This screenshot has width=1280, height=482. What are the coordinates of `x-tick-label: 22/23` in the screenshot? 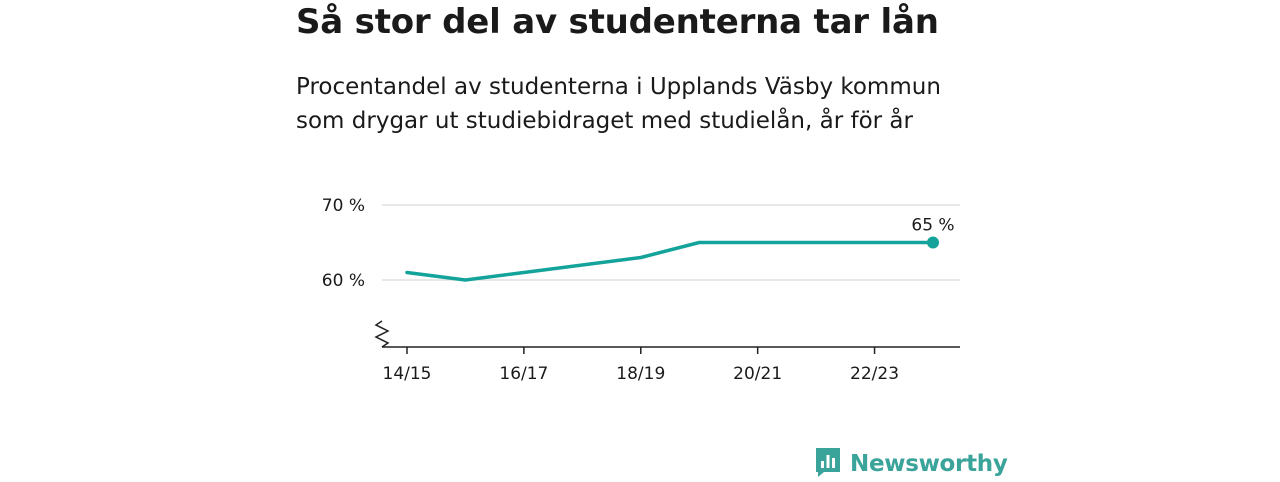 It's located at (874, 374).